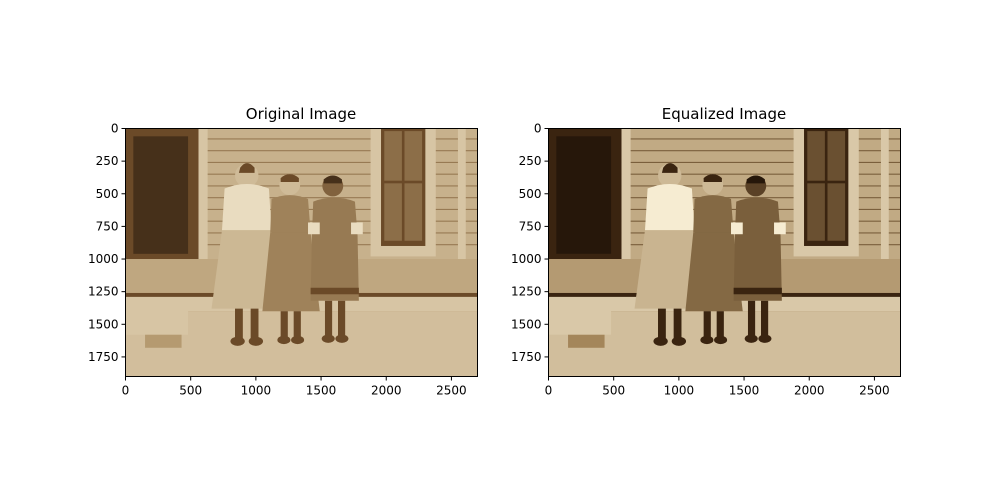  What do you see at coordinates (294, 387) in the screenshot?
I see `x-ticks-original: 0 500 1000 1500 2000 2500` at bounding box center [294, 387].